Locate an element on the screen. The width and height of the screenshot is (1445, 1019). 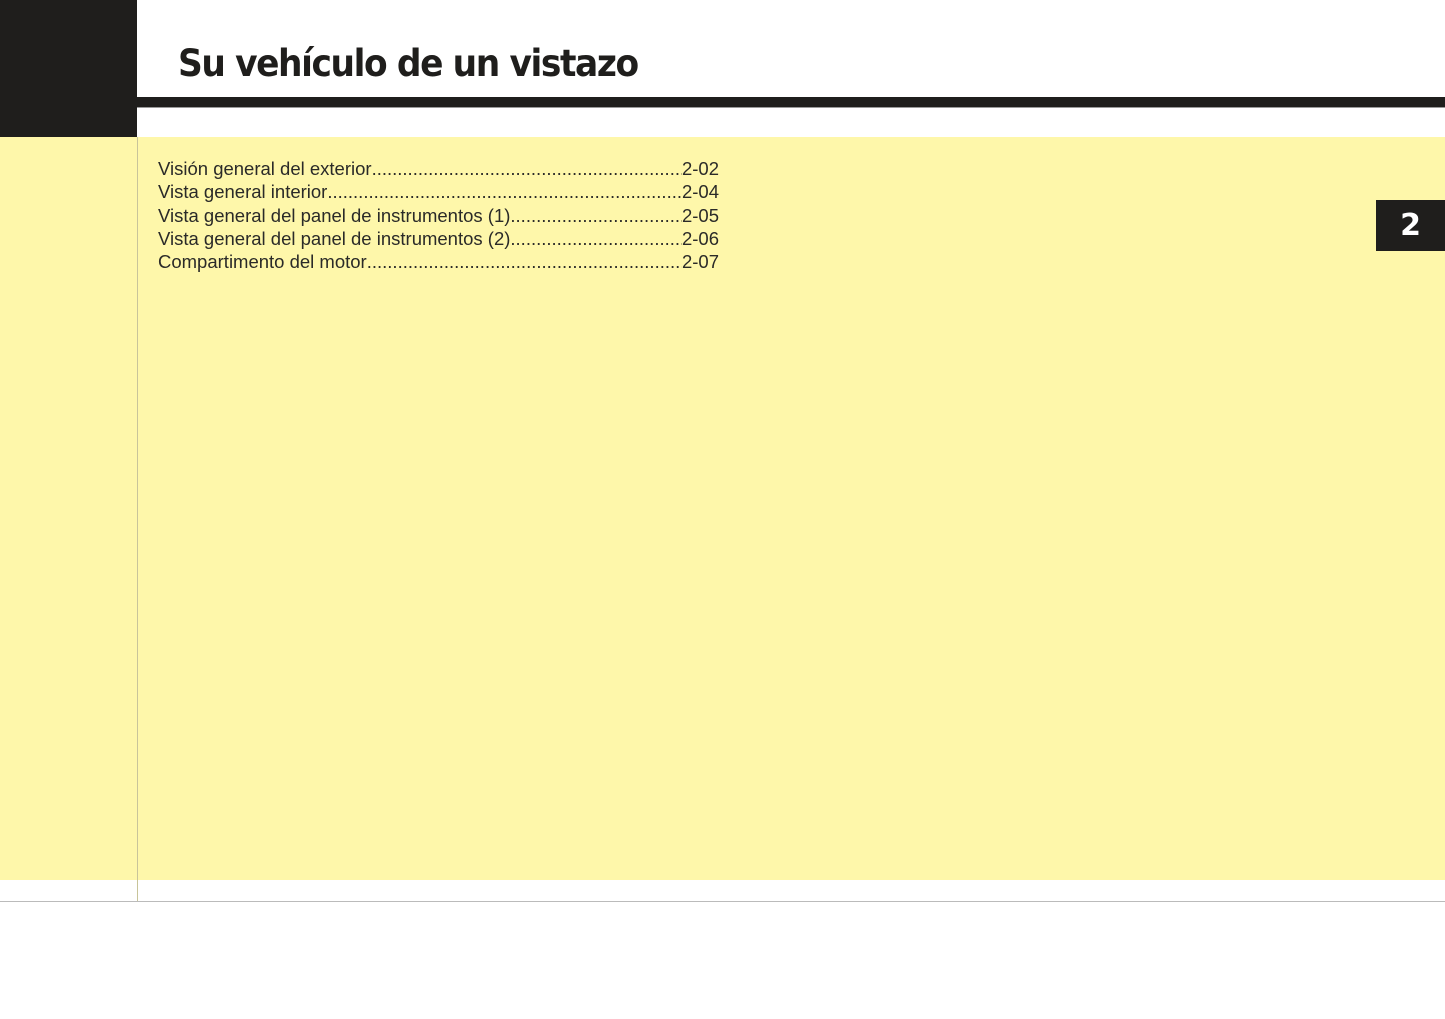
corner-block is located at coordinates (68, 68).